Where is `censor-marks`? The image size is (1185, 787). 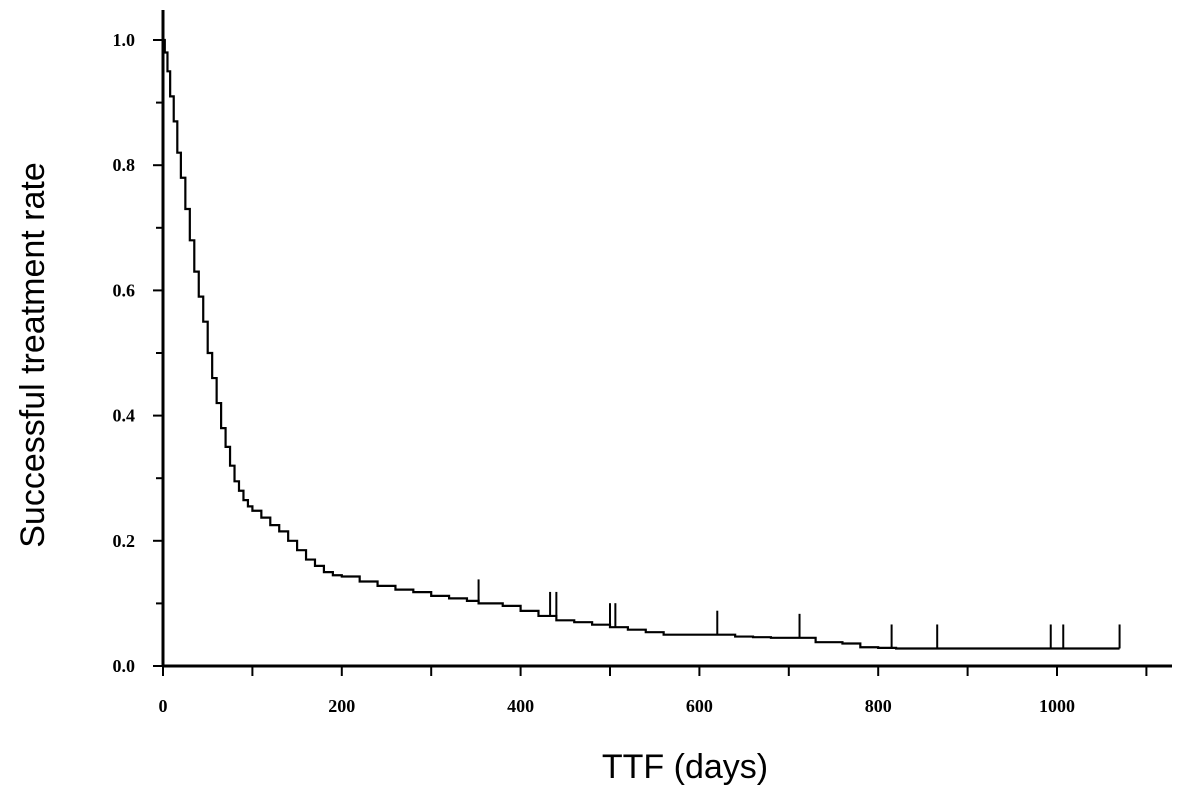 censor-marks is located at coordinates (799, 614).